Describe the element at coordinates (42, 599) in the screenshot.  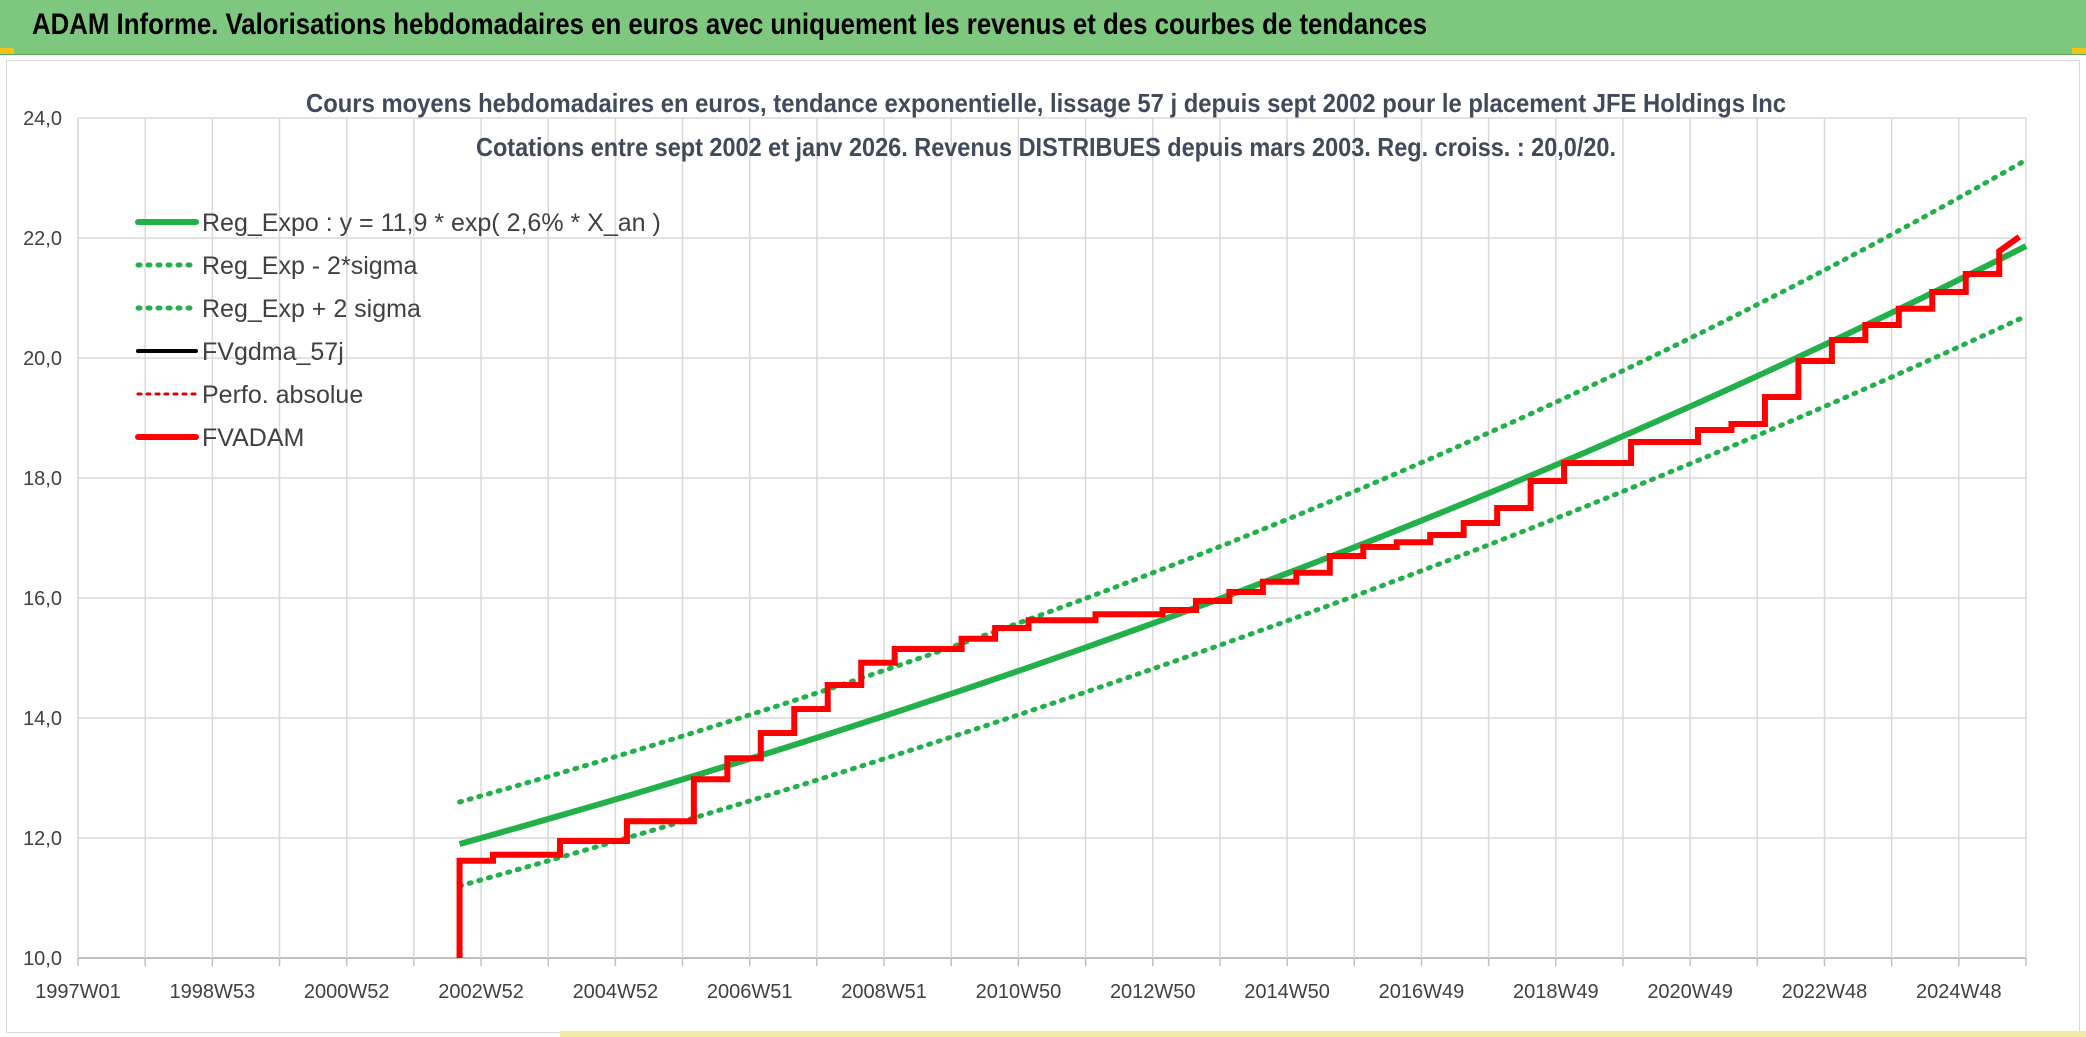
I see `y-tick-label: 16,0` at that location.